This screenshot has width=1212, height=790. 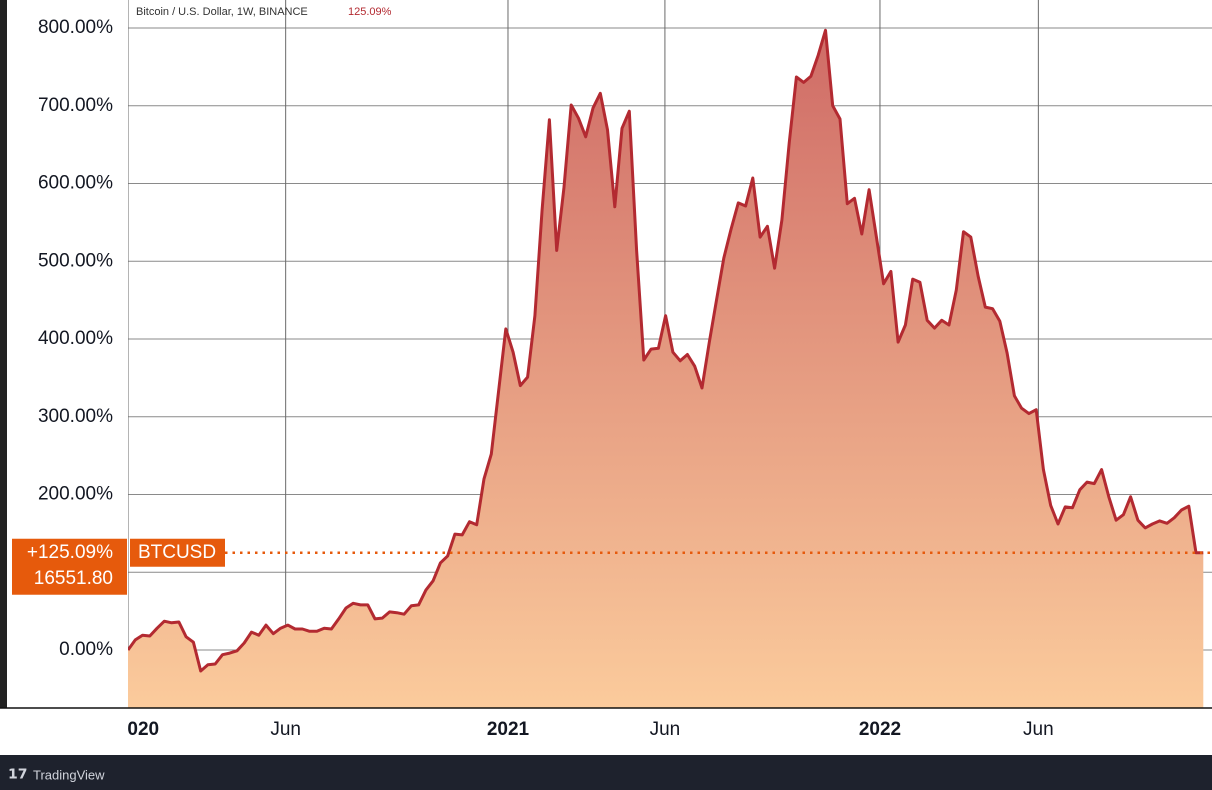 What do you see at coordinates (75, 27) in the screenshot?
I see `y-tick-label: 800.00%` at bounding box center [75, 27].